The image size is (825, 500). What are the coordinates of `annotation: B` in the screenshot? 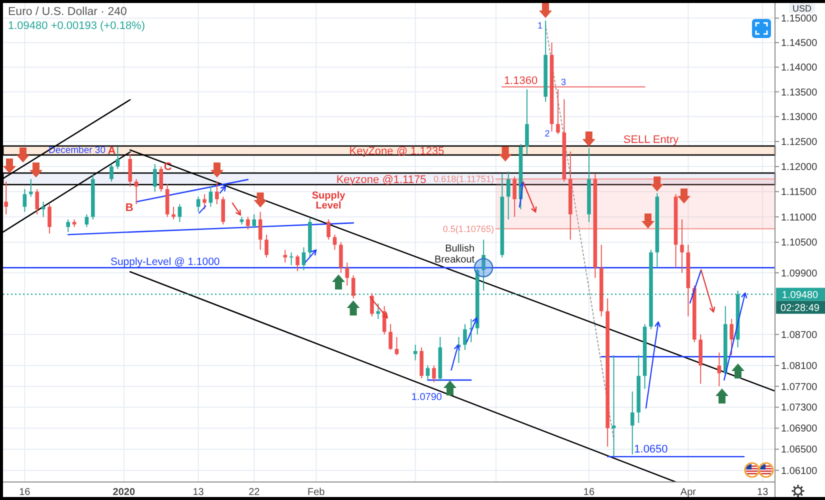 It's located at (129, 208).